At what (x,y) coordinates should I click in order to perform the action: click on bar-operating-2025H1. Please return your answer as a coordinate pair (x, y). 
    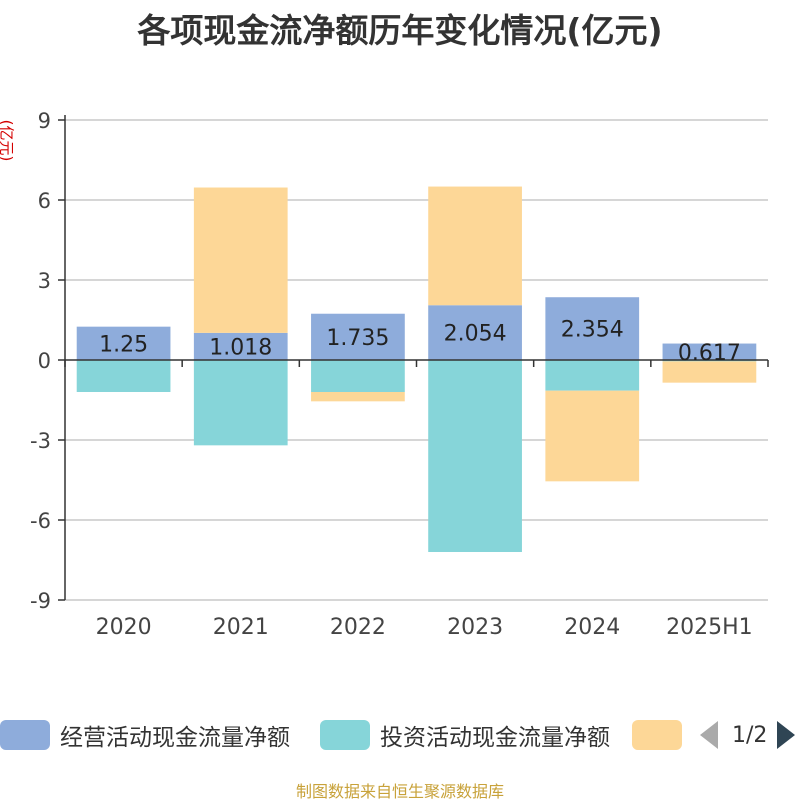
    Looking at the image, I should click on (709, 351).